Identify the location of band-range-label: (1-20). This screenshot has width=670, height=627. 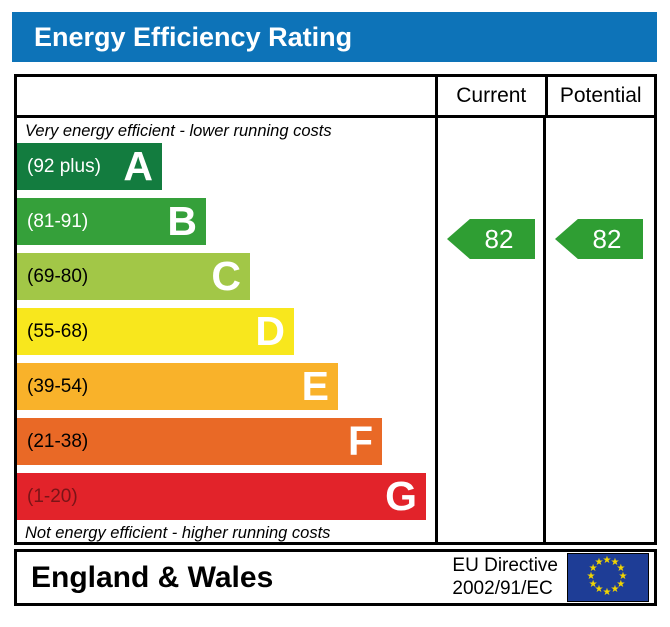
(52, 496).